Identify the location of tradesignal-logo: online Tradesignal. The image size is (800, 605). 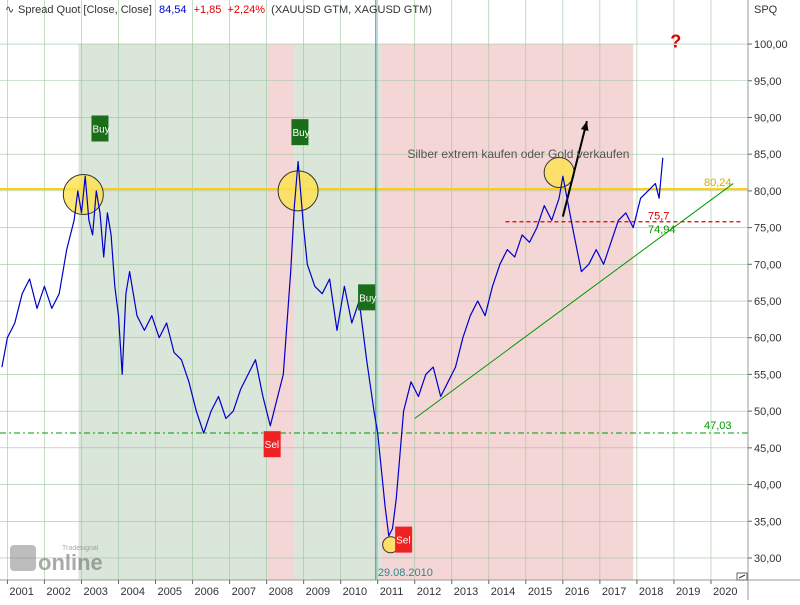
(56, 560).